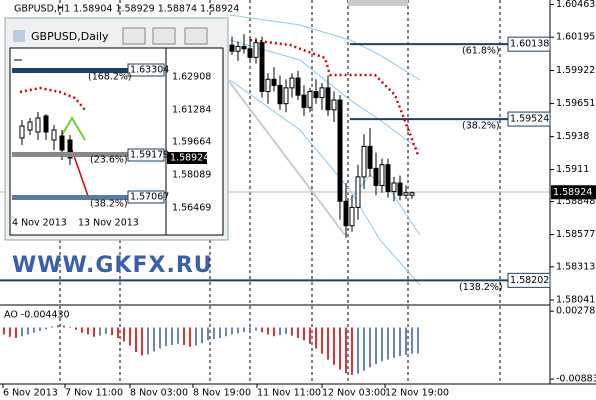 Image resolution: width=596 pixels, height=400 pixels. I want to click on current-price-box, so click(573, 192).